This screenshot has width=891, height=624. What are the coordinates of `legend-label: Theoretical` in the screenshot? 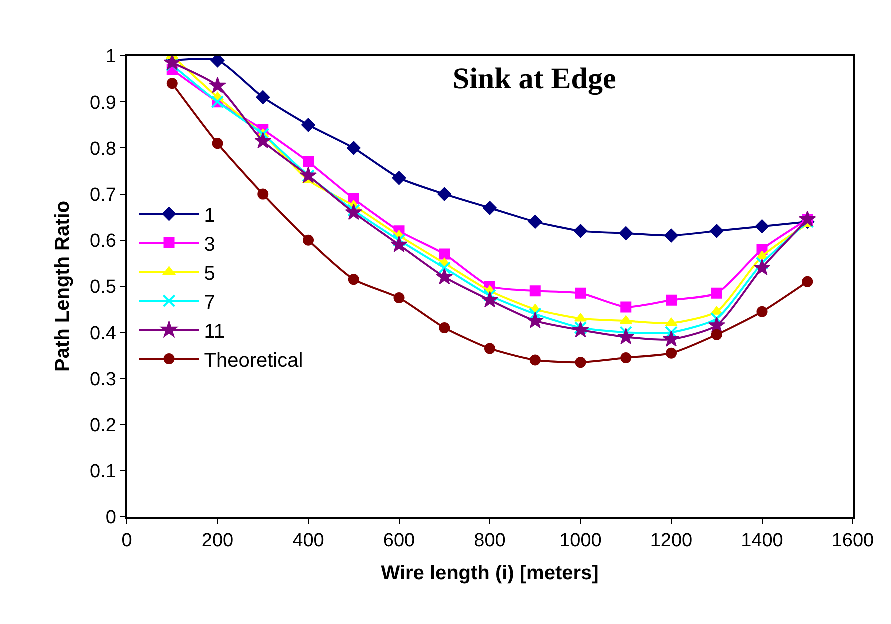 It's located at (254, 361).